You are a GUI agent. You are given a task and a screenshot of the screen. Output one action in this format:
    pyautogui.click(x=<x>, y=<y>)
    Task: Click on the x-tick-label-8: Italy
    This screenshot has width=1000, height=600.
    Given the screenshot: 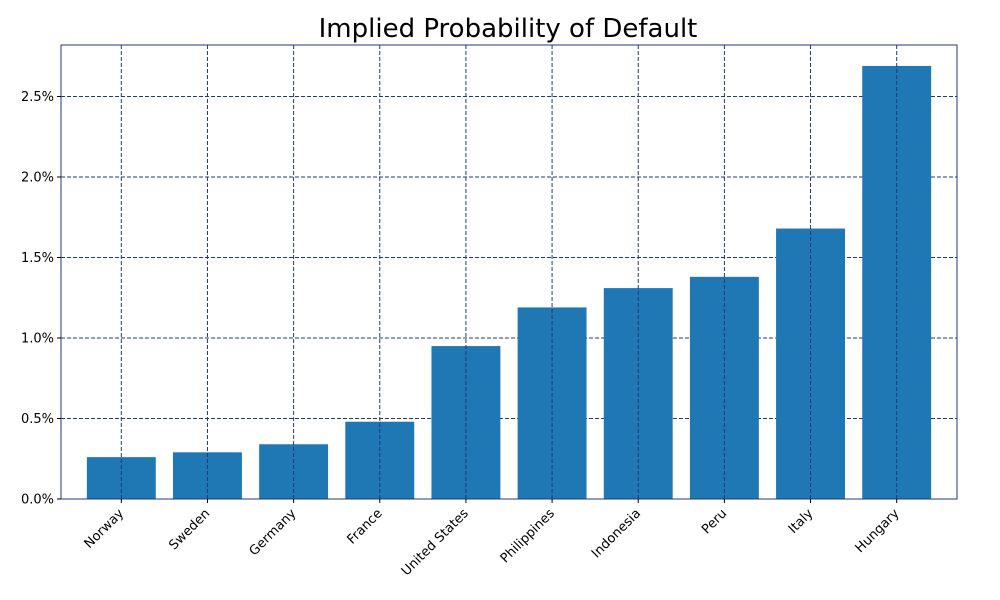 What is the action you would take?
    pyautogui.click(x=801, y=521)
    